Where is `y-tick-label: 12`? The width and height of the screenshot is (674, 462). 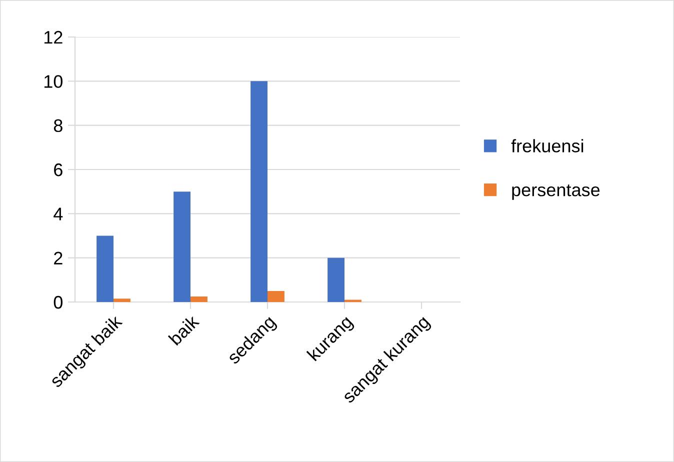
y-tick-label: 12 is located at coordinates (53, 37).